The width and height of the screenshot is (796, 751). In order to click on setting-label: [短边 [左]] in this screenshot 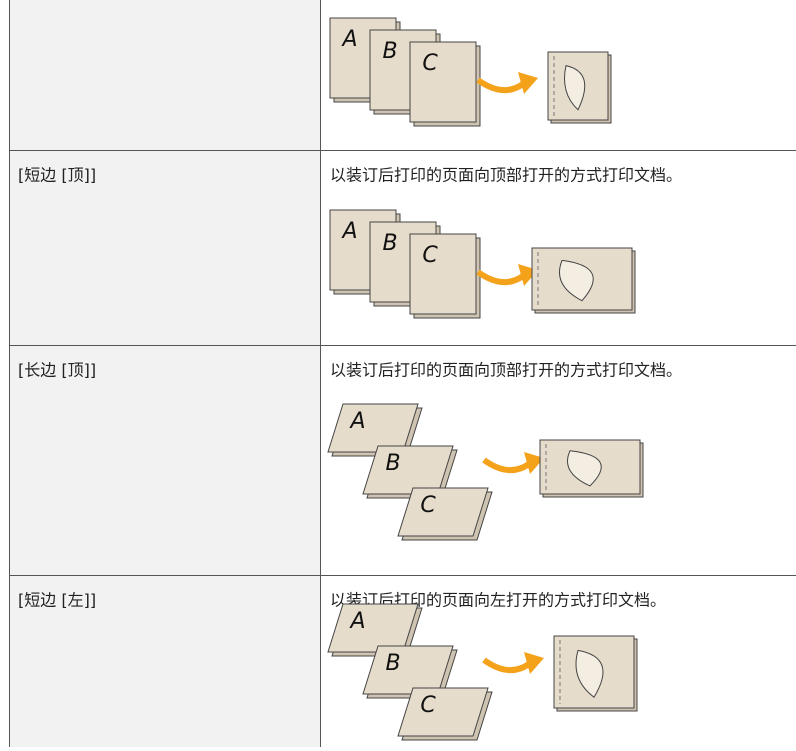, I will do `click(57, 600)`.